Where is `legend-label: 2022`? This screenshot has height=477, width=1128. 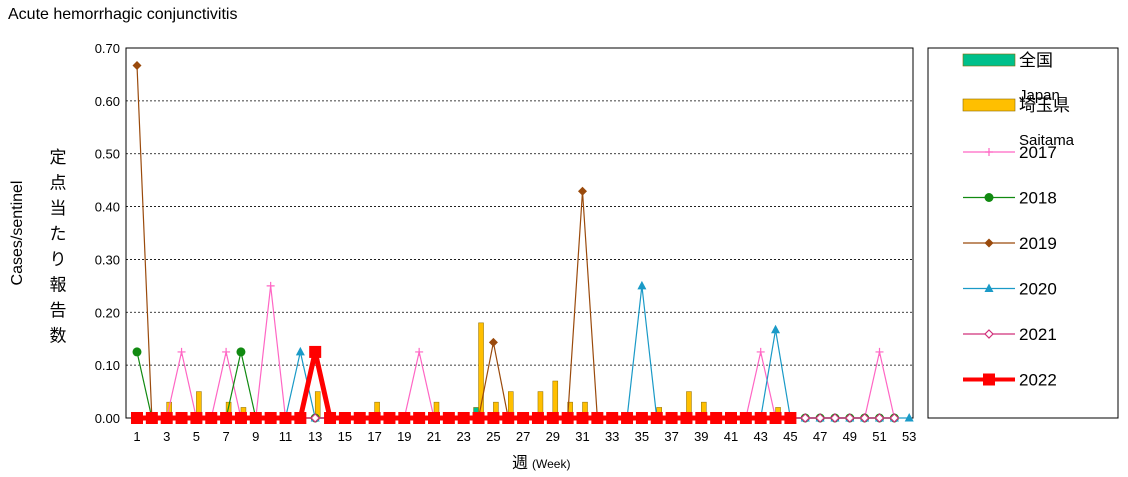
legend-label: 2022 is located at coordinates (1038, 380).